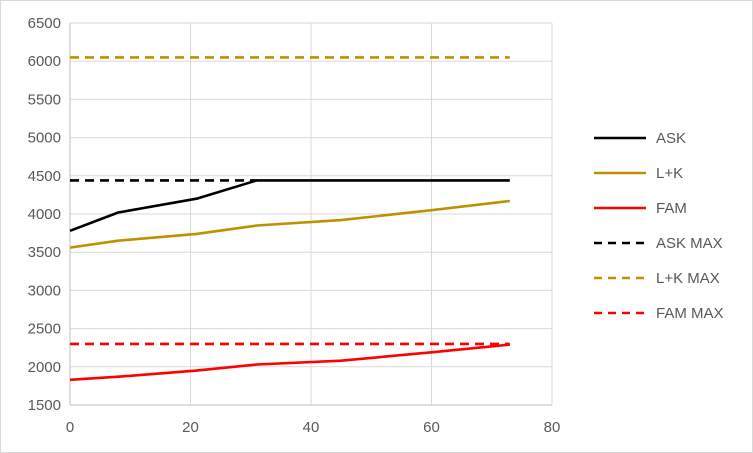  Describe the element at coordinates (669, 173) in the screenshot. I see `legend-label: L+K` at that location.